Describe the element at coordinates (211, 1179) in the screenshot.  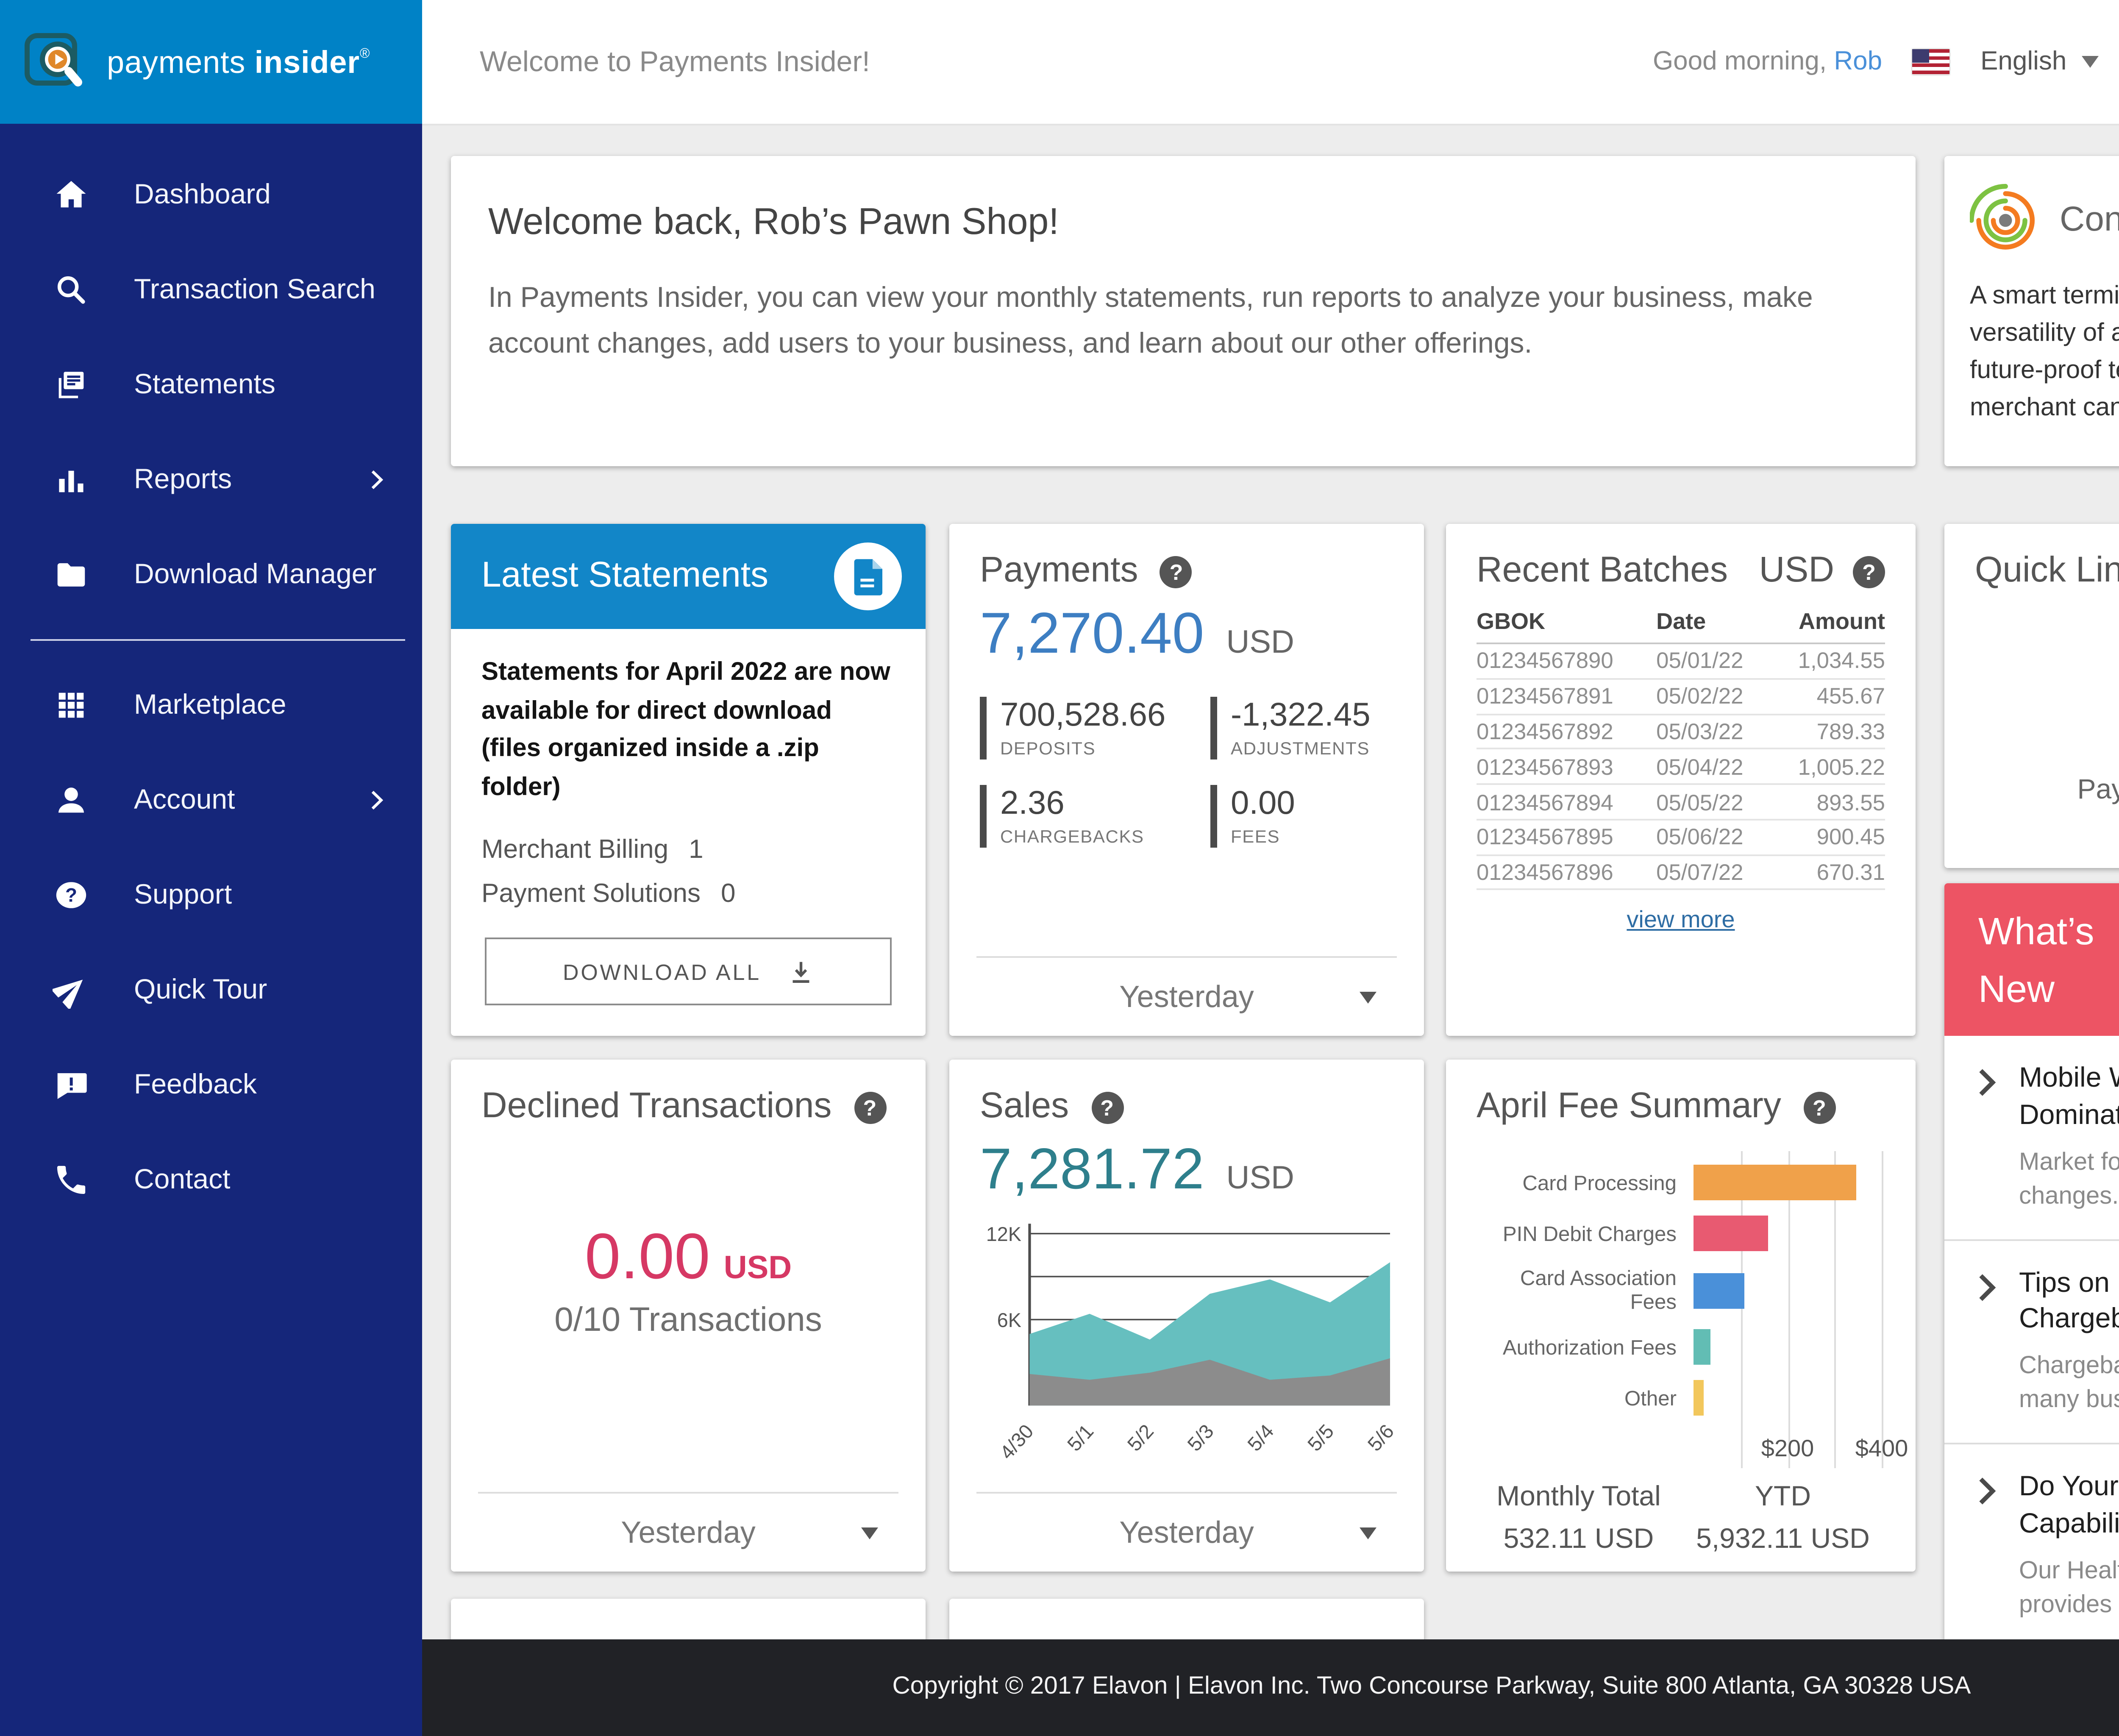
I see `sidebar-item-contact: Contact` at that location.